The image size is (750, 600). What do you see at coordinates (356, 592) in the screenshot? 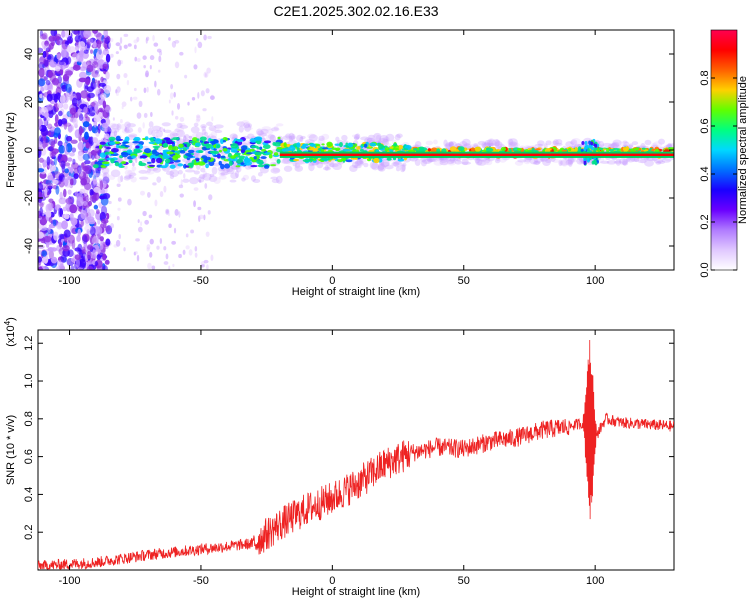
I see `snr-x-label: Height of straight line (km)` at bounding box center [356, 592].